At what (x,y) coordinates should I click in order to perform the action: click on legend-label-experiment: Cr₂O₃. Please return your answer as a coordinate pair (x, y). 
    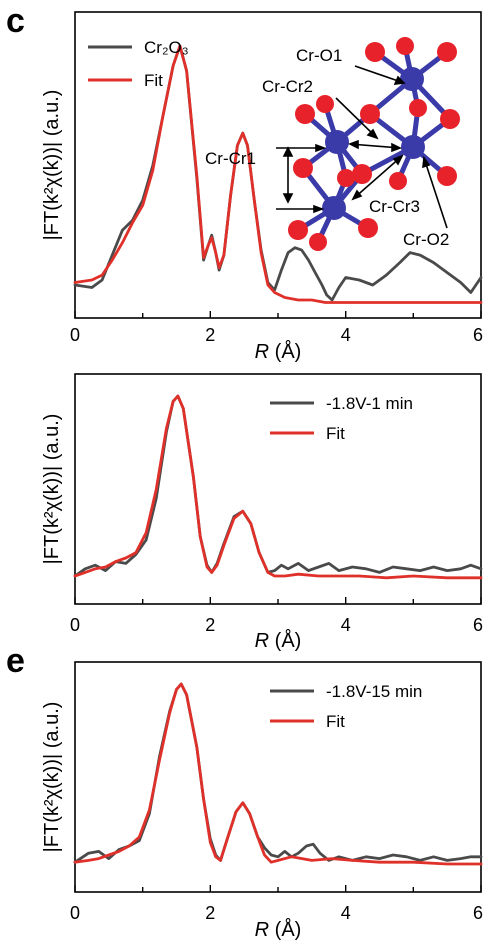
    Looking at the image, I should click on (166, 47).